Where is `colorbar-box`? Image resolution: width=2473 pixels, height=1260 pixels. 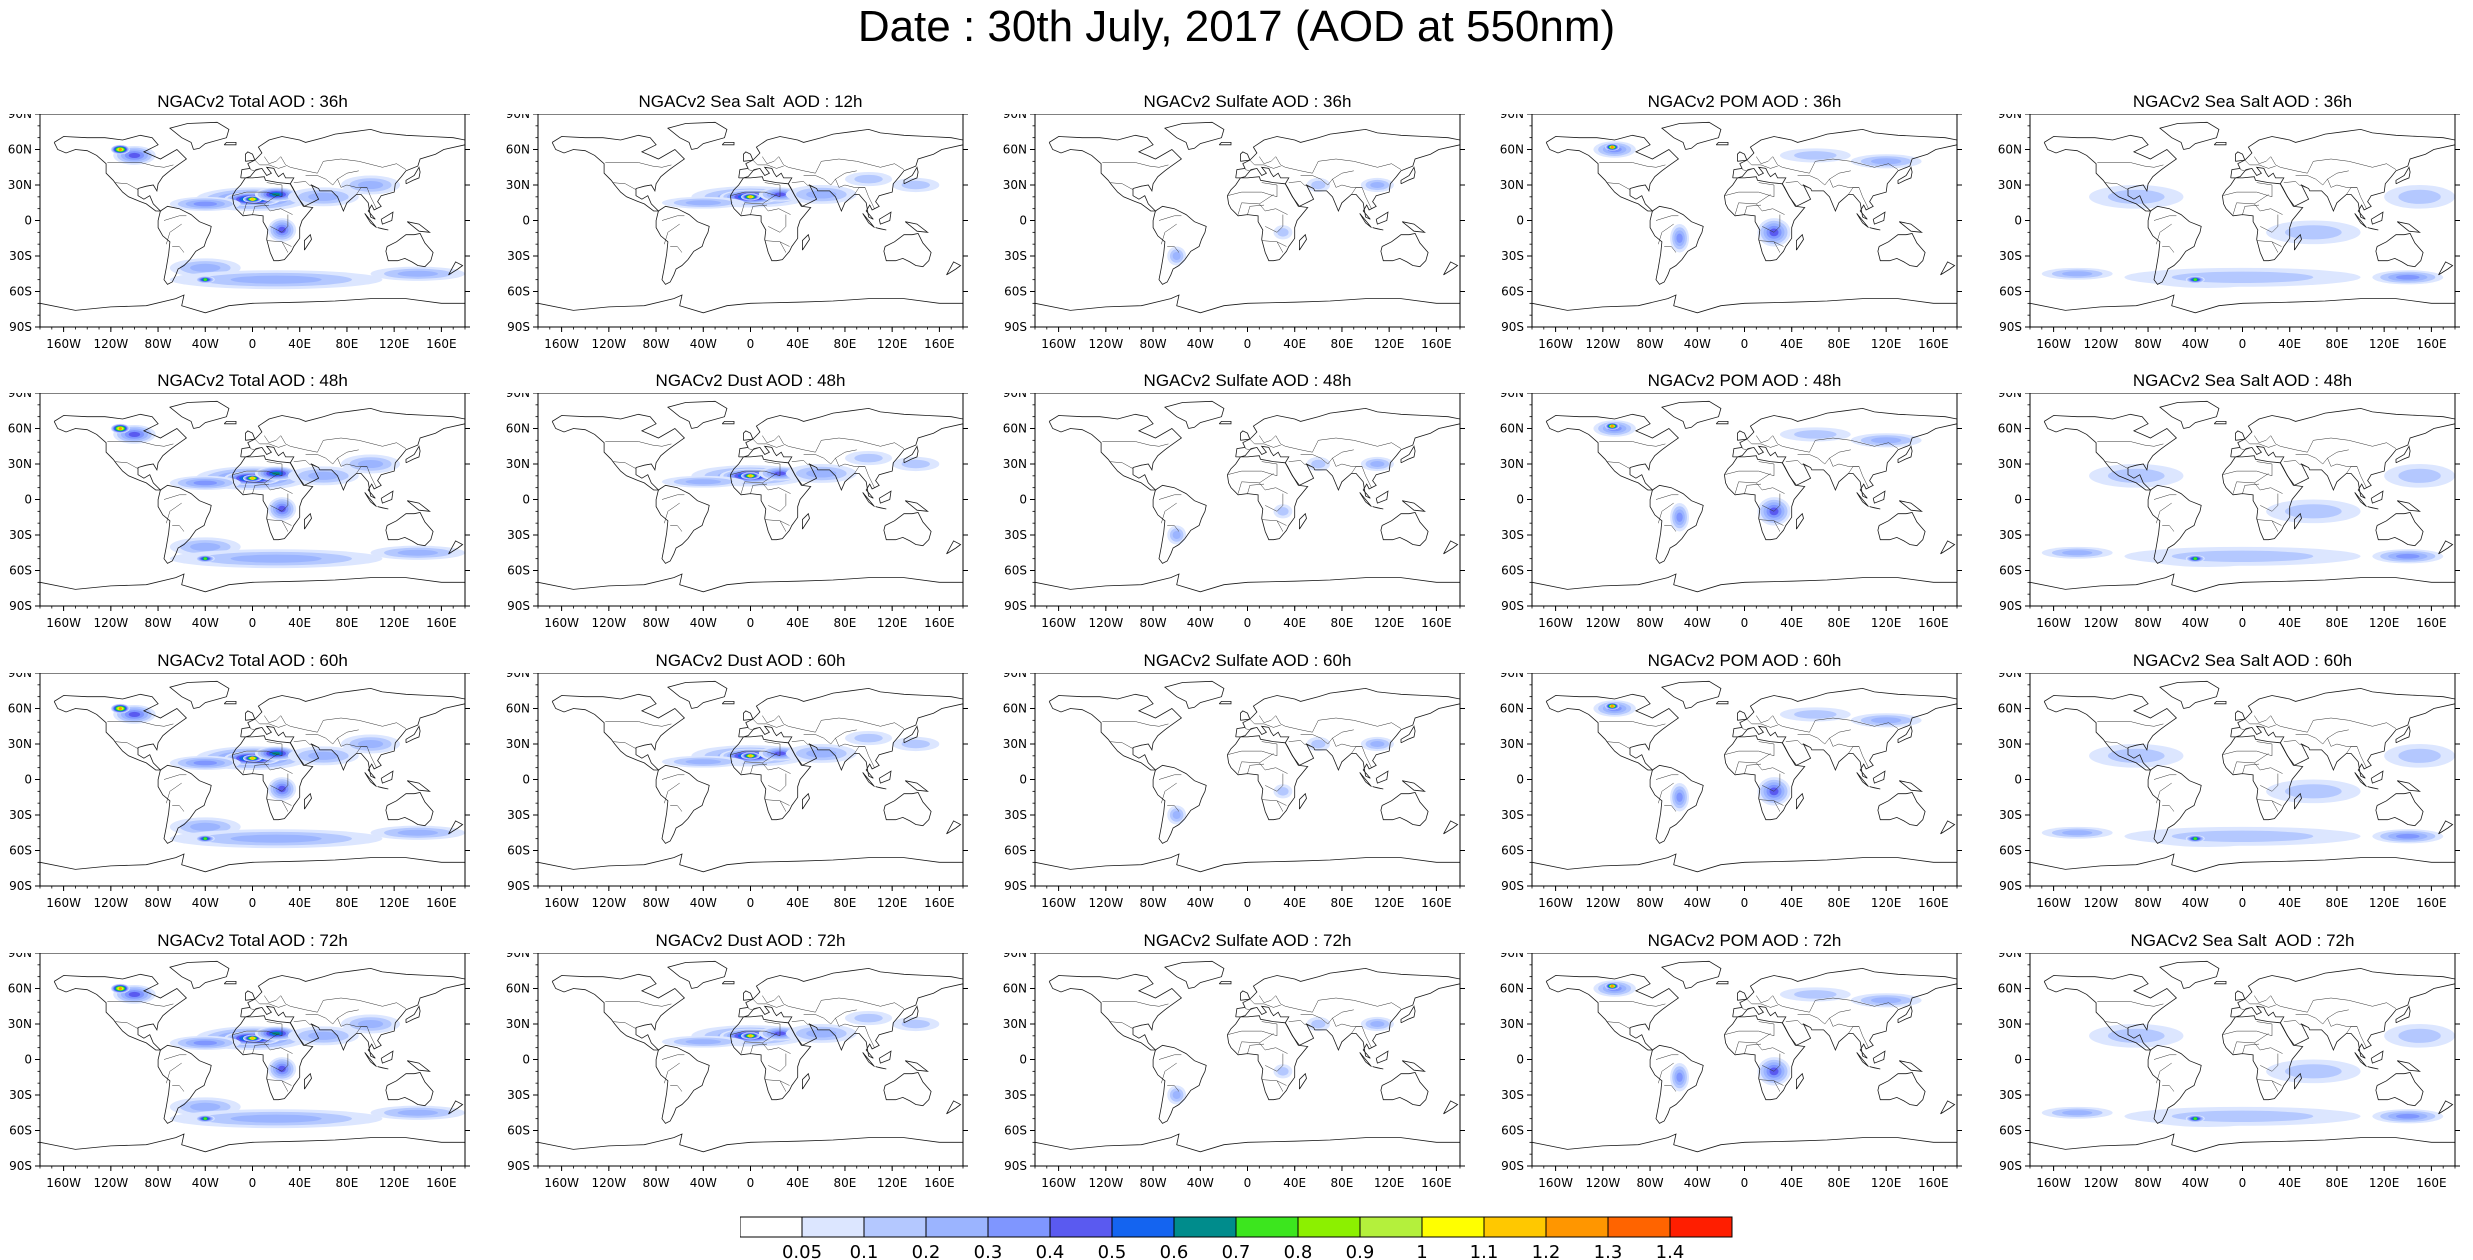
colorbar-box is located at coordinates (1081, 1227).